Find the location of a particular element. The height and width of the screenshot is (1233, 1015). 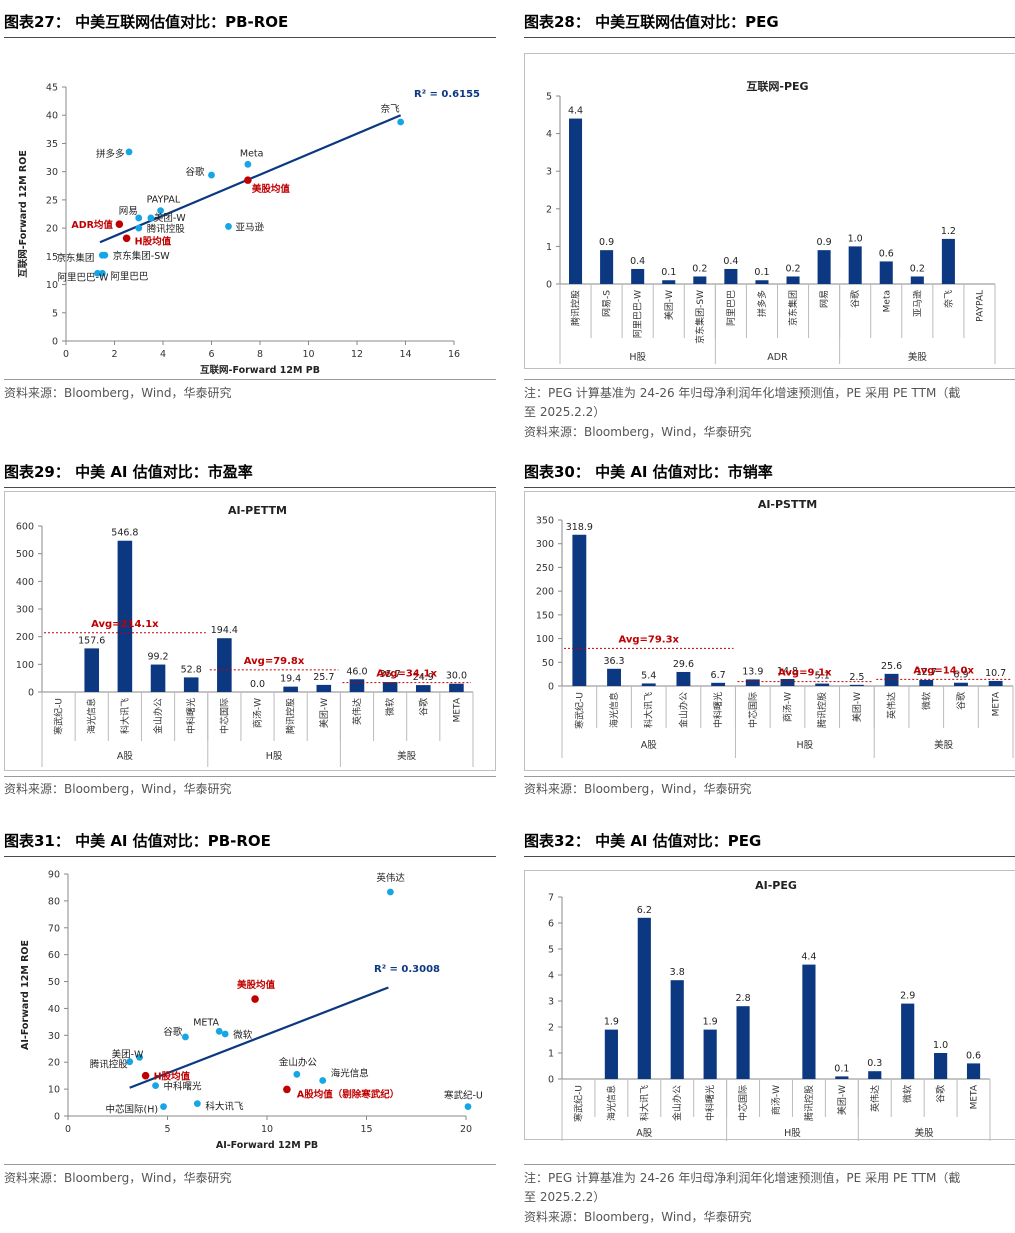

point-label: 阿里巴巴-W is located at coordinates (83, 277).